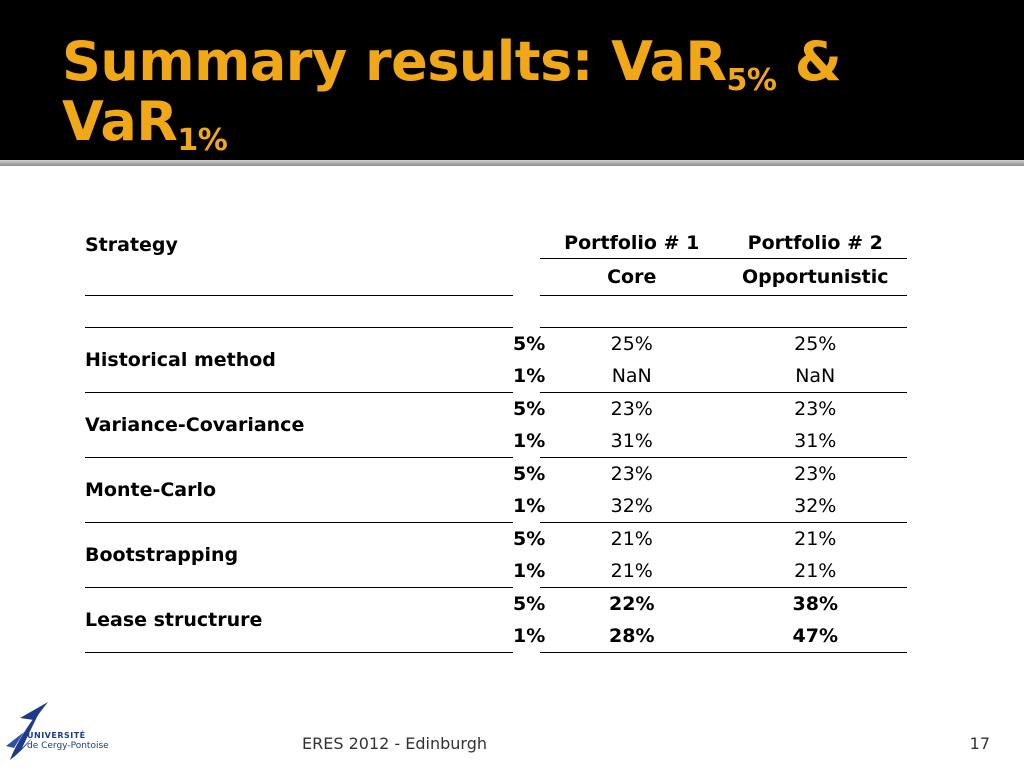  I want to click on university-logo-text: UNIVERSITÉ de Cergy-Pontoise, so click(68, 741).